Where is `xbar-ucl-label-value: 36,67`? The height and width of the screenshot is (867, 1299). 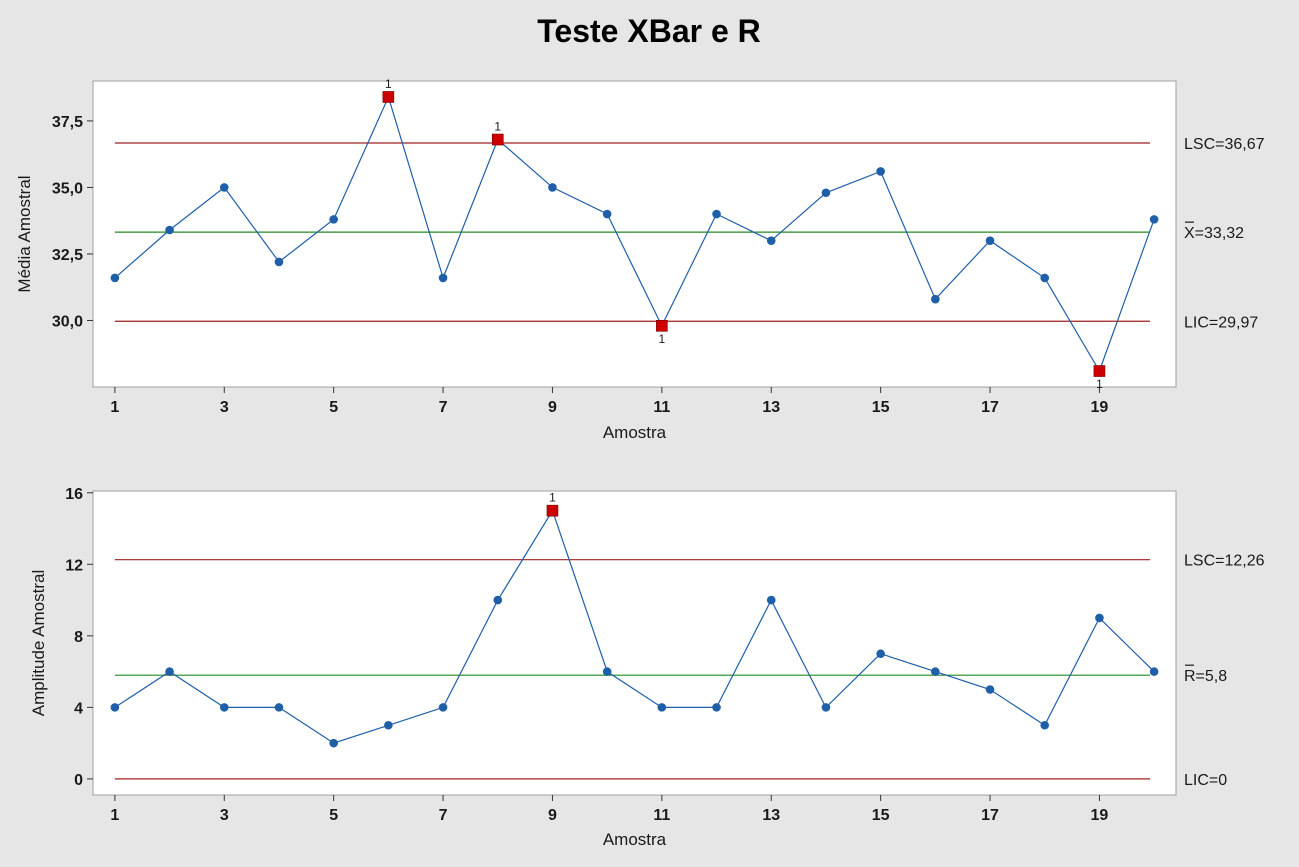 xbar-ucl-label-value: 36,67 is located at coordinates (1244, 144).